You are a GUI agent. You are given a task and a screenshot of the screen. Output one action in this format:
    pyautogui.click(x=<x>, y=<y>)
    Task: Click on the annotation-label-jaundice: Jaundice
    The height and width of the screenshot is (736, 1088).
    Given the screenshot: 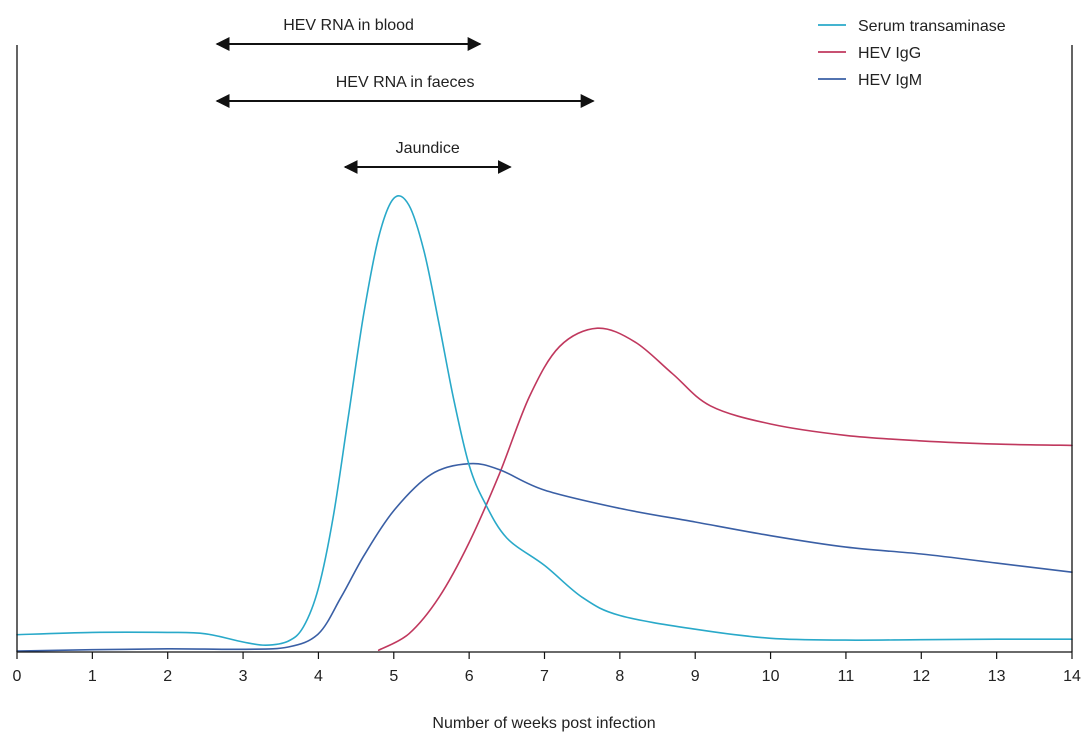 What is the action you would take?
    pyautogui.click(x=428, y=148)
    